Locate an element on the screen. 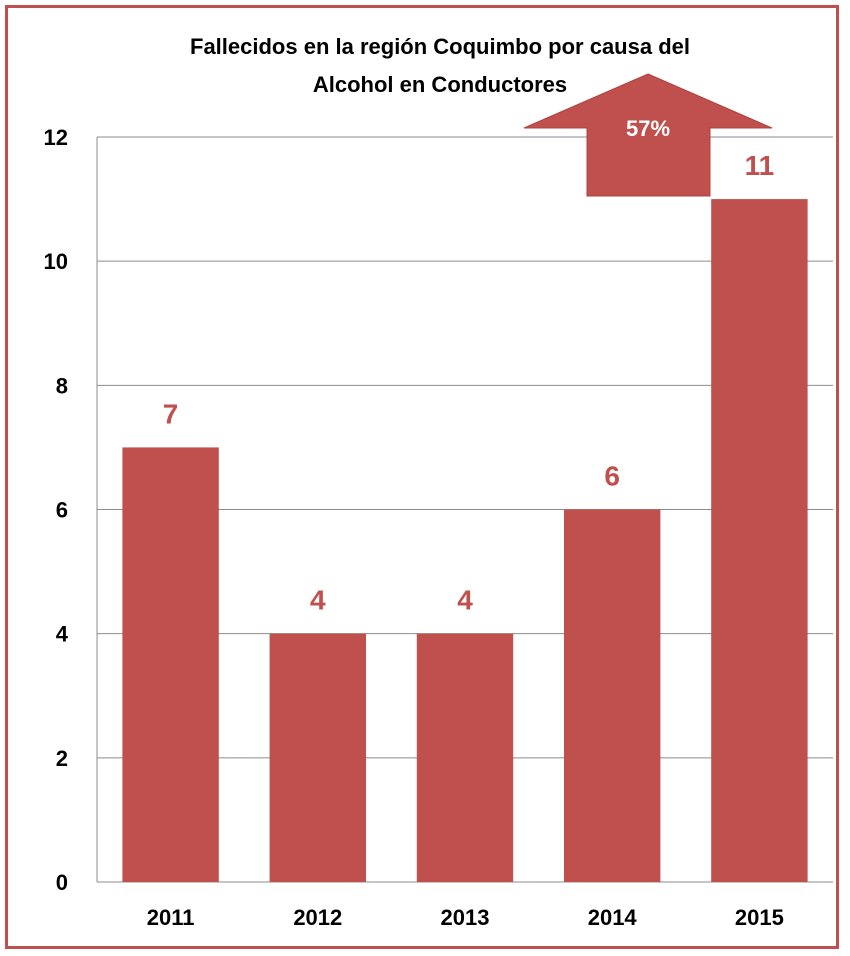 This screenshot has width=850, height=956. bar-2011 is located at coordinates (170, 664).